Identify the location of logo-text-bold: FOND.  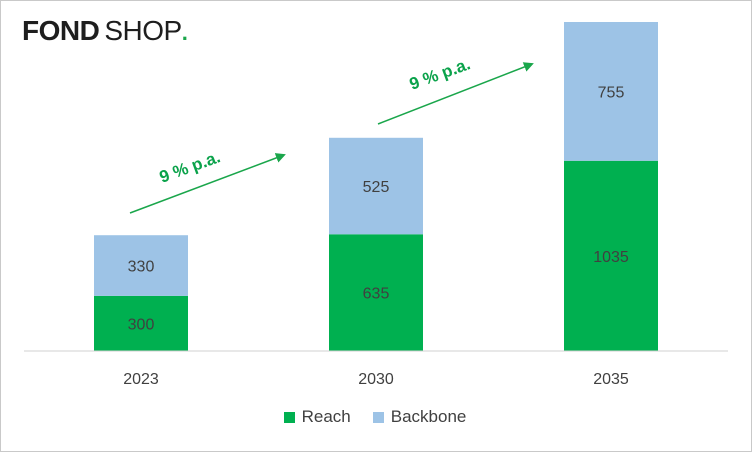
(61, 30).